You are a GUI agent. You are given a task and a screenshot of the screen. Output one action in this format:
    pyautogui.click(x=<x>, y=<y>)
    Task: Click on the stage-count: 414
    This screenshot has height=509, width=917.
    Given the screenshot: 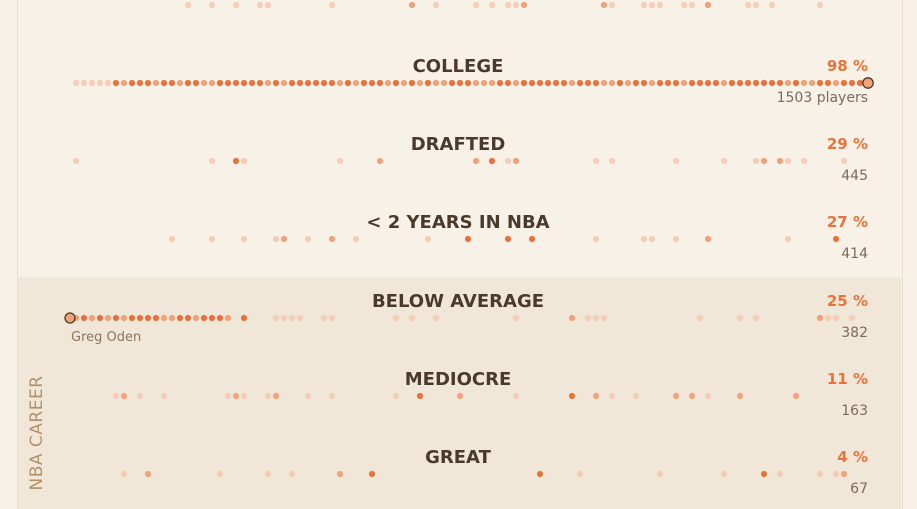 What is the action you would take?
    pyautogui.click(x=854, y=254)
    